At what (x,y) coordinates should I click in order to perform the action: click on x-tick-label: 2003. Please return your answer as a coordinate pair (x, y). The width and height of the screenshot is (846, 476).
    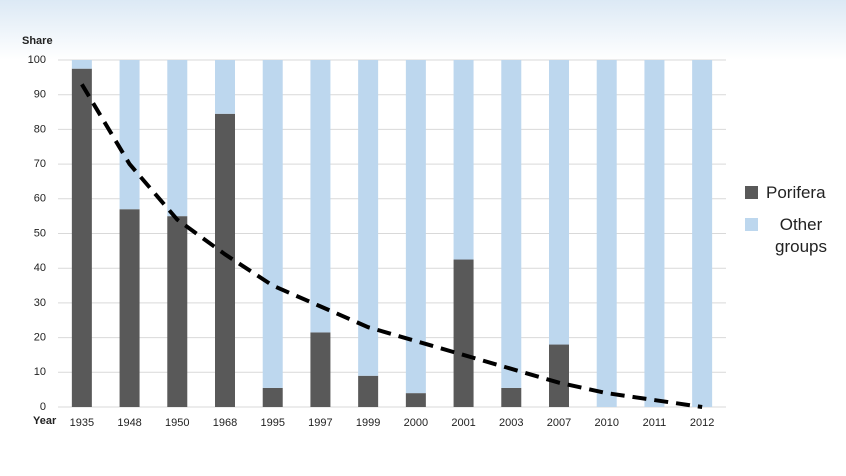
    Looking at the image, I should click on (511, 423).